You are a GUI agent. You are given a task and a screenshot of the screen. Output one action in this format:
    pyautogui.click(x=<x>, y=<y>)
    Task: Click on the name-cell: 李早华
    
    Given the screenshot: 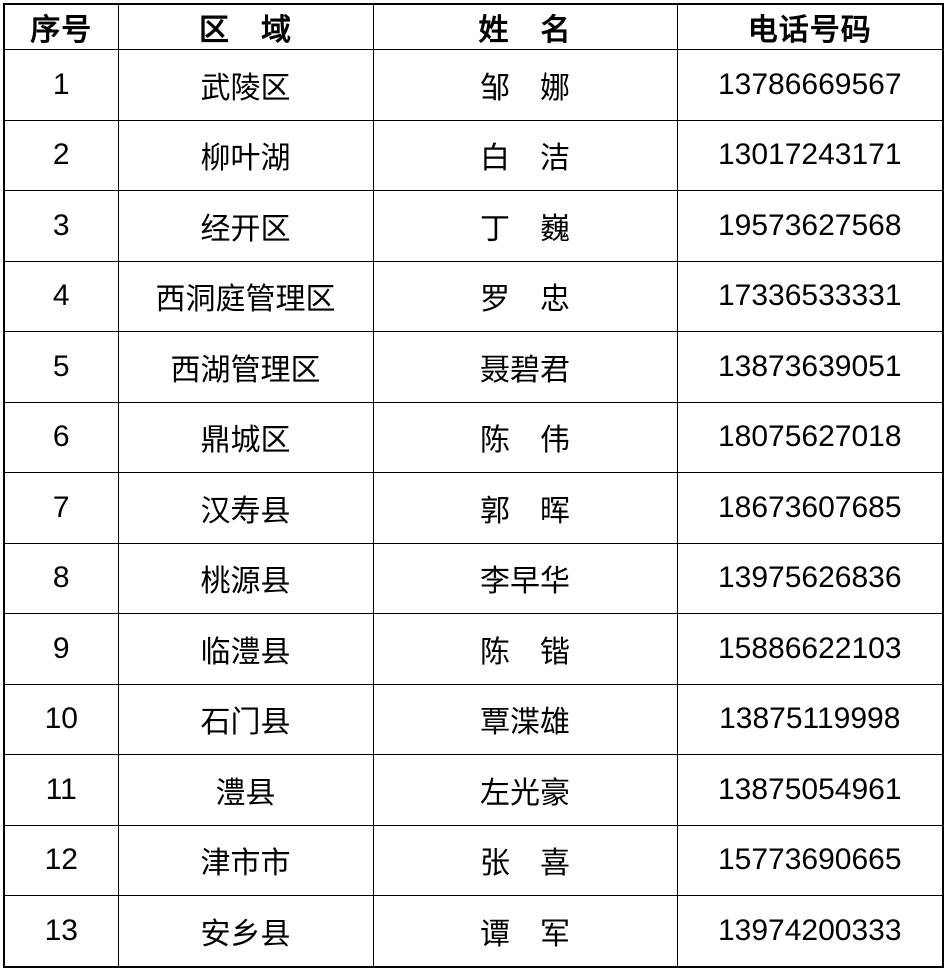 What is the action you would take?
    pyautogui.click(x=525, y=578)
    